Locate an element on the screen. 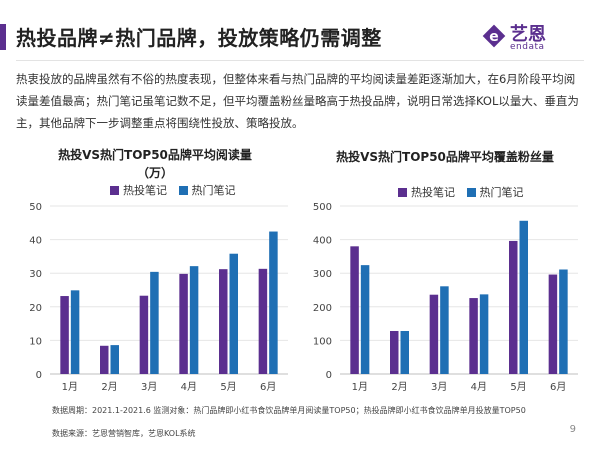 Image resolution: width=600 pixels, height=450 pixels. endata-logo-icon: e is located at coordinates (494, 36).